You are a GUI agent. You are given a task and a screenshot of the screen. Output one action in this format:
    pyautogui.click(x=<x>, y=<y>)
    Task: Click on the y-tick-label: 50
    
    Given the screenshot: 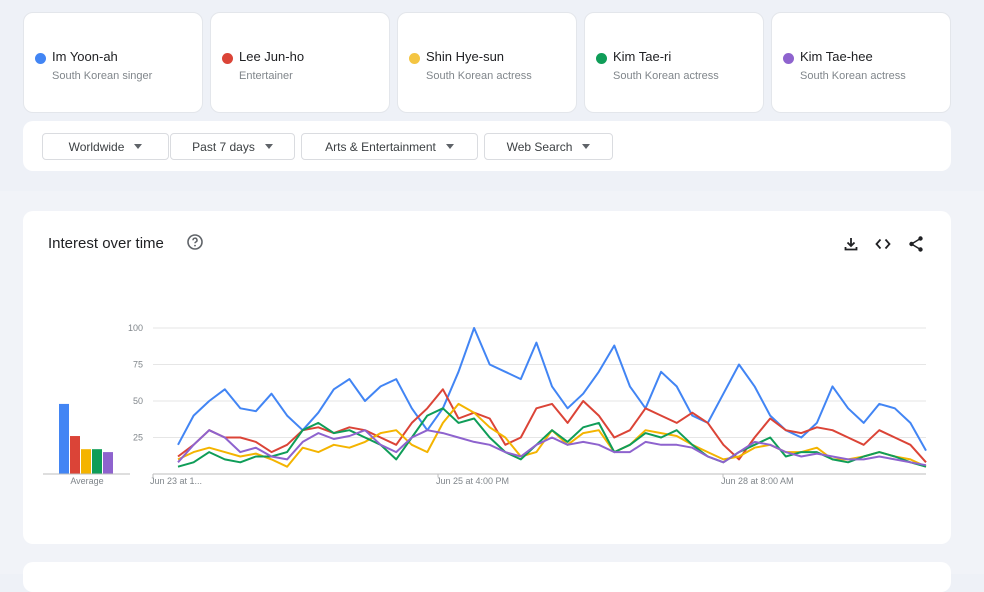 What is the action you would take?
    pyautogui.click(x=138, y=401)
    